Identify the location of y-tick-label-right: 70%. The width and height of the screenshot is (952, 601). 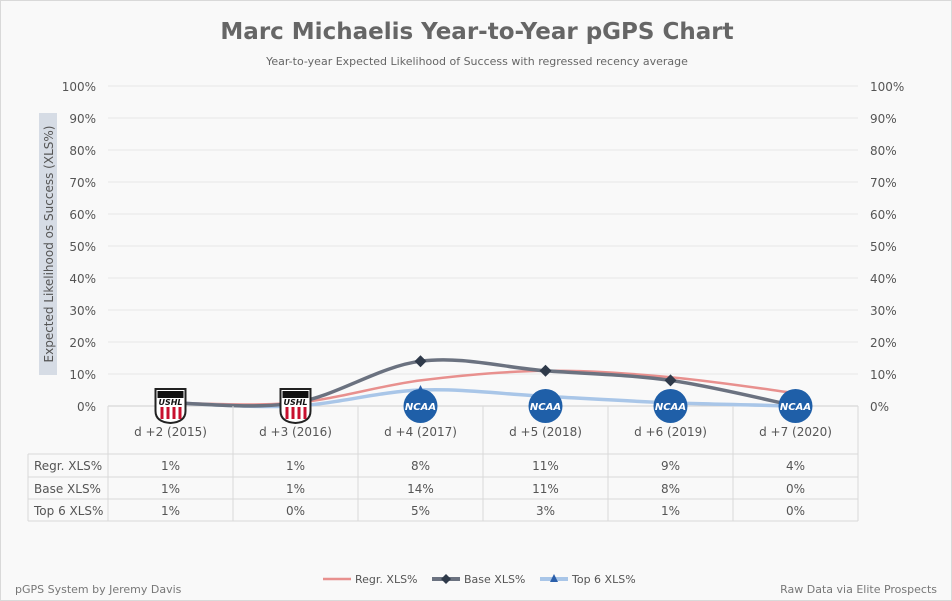
(883, 183).